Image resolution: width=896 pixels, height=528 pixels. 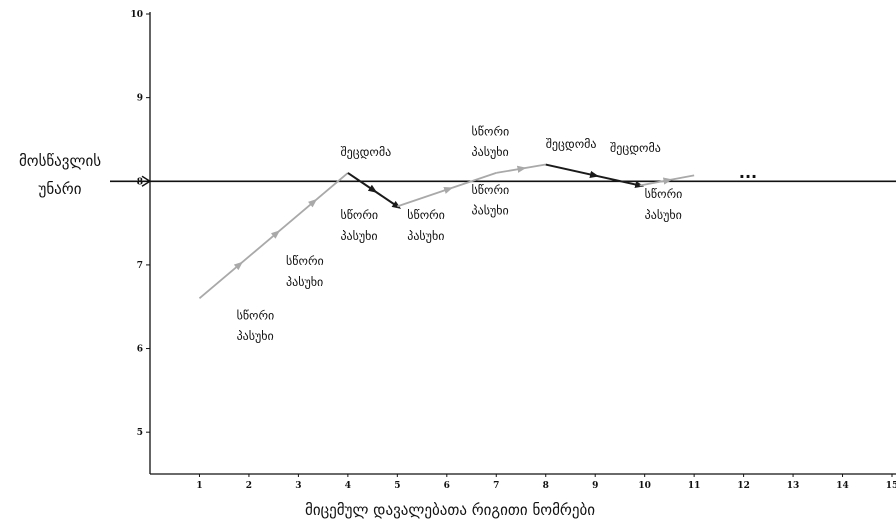 I want to click on x-tick-label: 7, so click(x=496, y=486).